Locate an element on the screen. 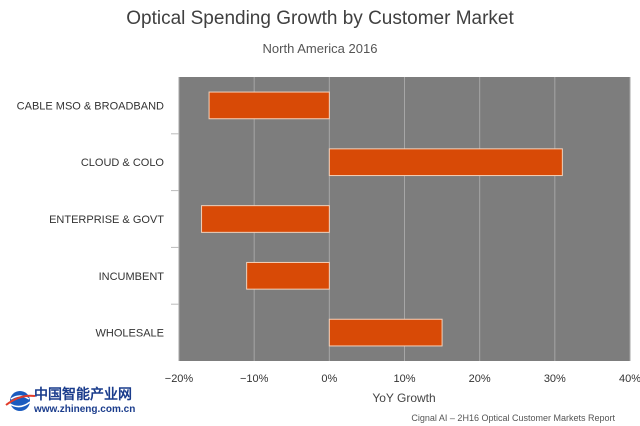  category-label: CABLE MSO & BROADBAND is located at coordinates (90, 106).